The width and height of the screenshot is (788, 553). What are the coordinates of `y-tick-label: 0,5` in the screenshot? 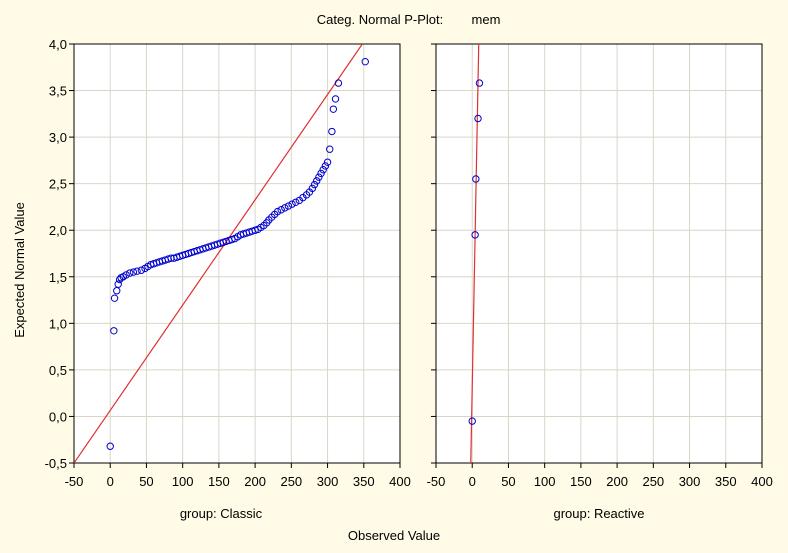 It's located at (58, 370).